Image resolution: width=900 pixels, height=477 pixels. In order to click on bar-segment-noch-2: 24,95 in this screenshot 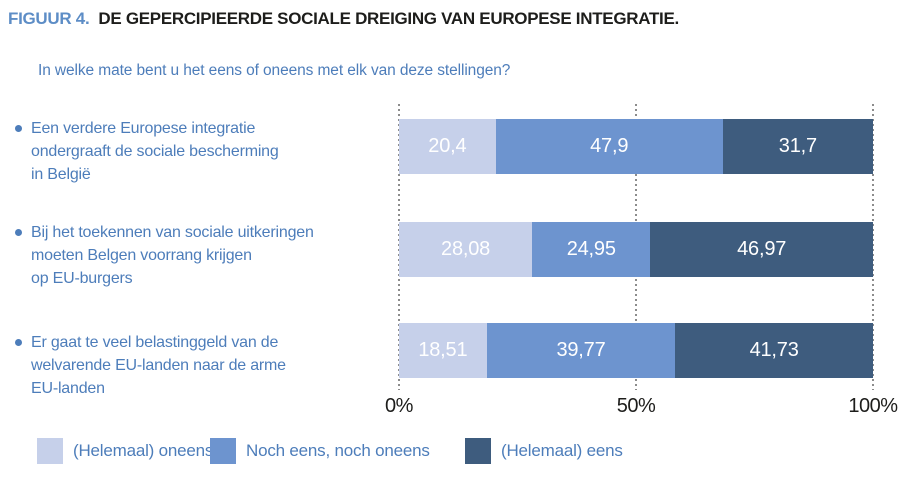, I will do `click(591, 249)`.